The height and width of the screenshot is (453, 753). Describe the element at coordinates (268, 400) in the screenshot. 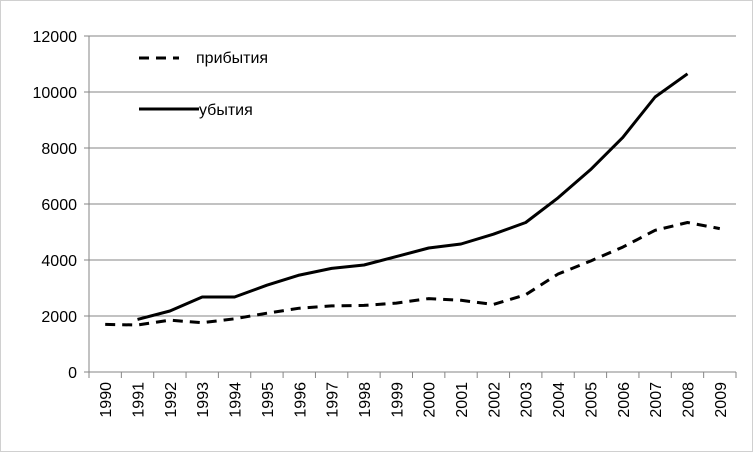

I see `x-tick-label: 1995` at that location.